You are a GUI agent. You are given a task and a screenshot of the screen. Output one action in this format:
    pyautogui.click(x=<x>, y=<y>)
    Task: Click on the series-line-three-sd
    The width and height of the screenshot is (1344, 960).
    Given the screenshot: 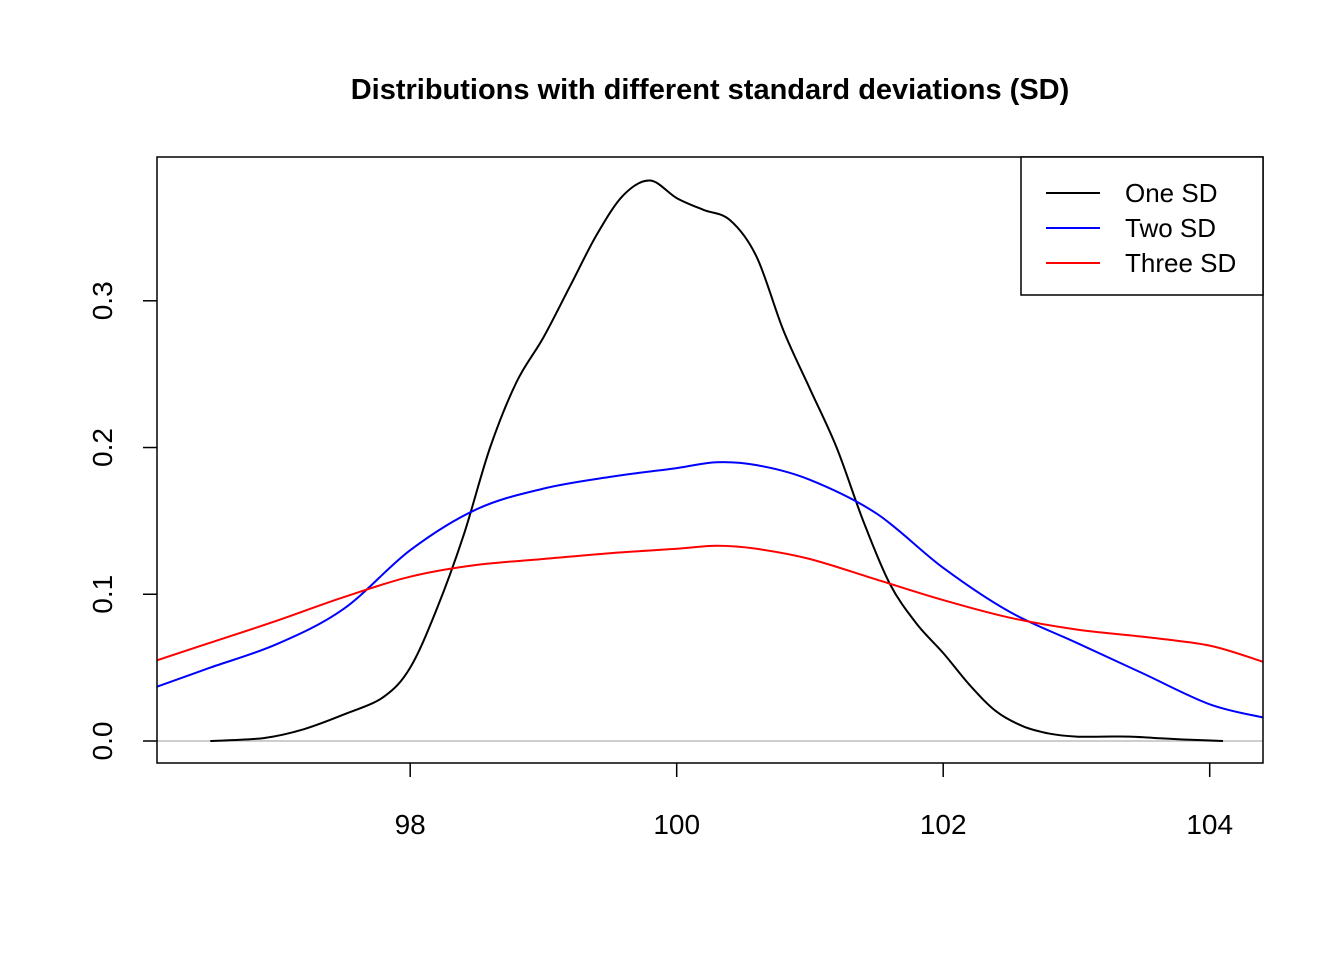 What is the action you would take?
    pyautogui.click(x=710, y=603)
    